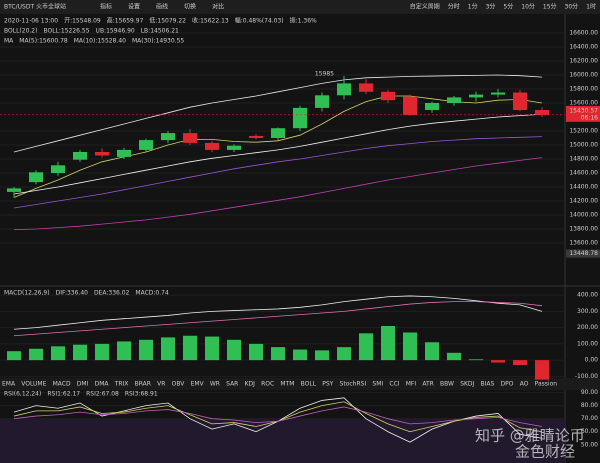  I want to click on info-text: MACD:0.74, so click(152, 293).